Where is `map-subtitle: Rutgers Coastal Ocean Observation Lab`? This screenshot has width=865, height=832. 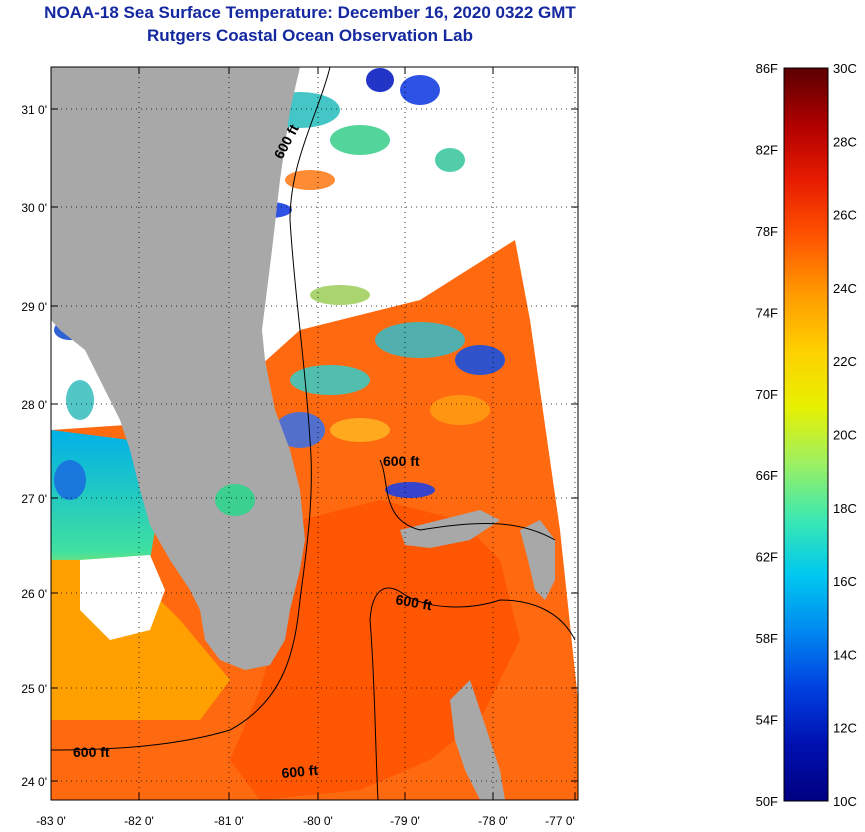
map-subtitle: Rutgers Coastal Ocean Observation Lab is located at coordinates (310, 35).